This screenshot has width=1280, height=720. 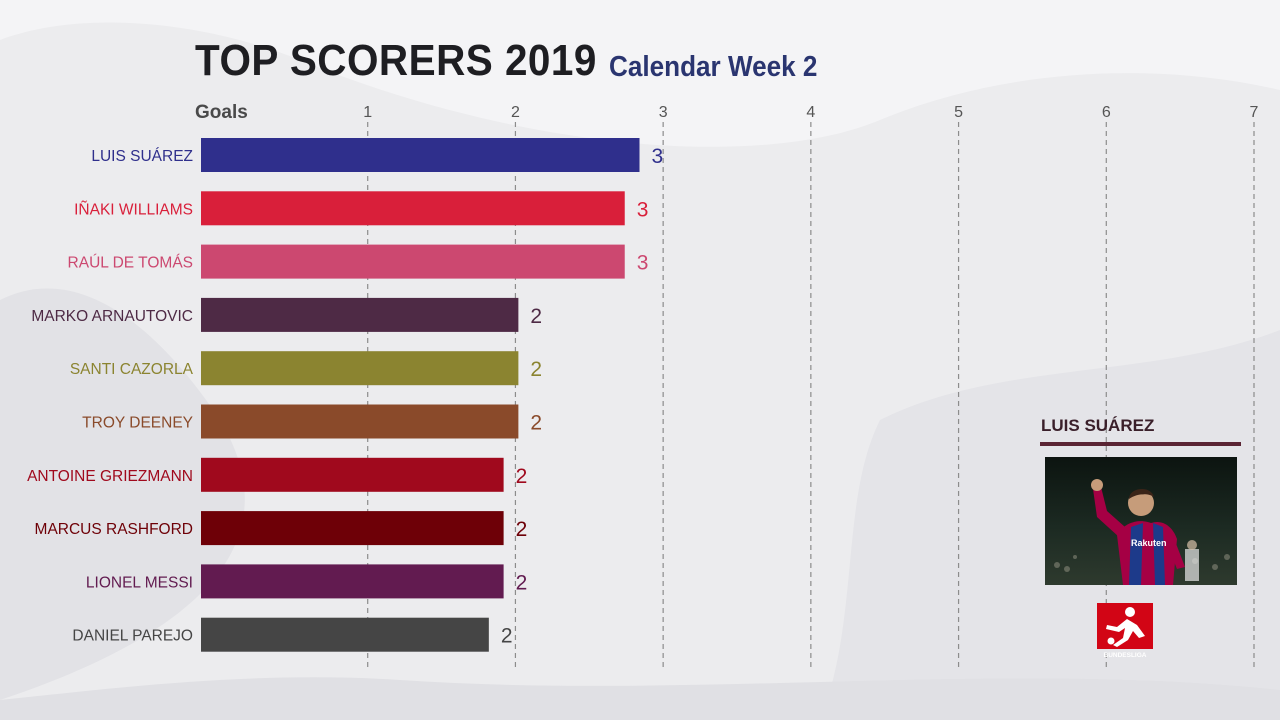 I want to click on category-label: SANTI CAZORLA, so click(x=132, y=369).